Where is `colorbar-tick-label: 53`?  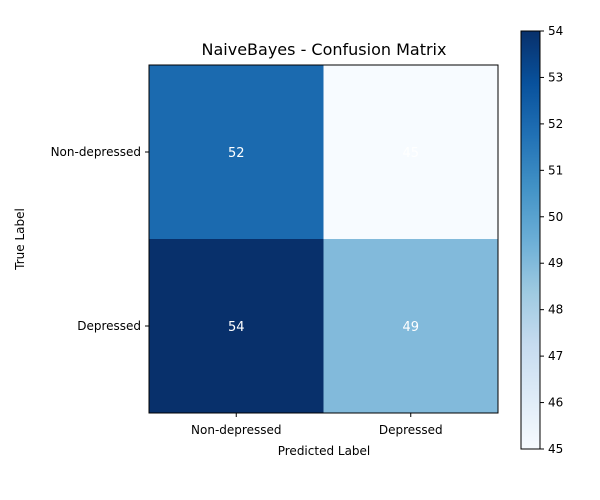 colorbar-tick-label: 53 is located at coordinates (555, 77).